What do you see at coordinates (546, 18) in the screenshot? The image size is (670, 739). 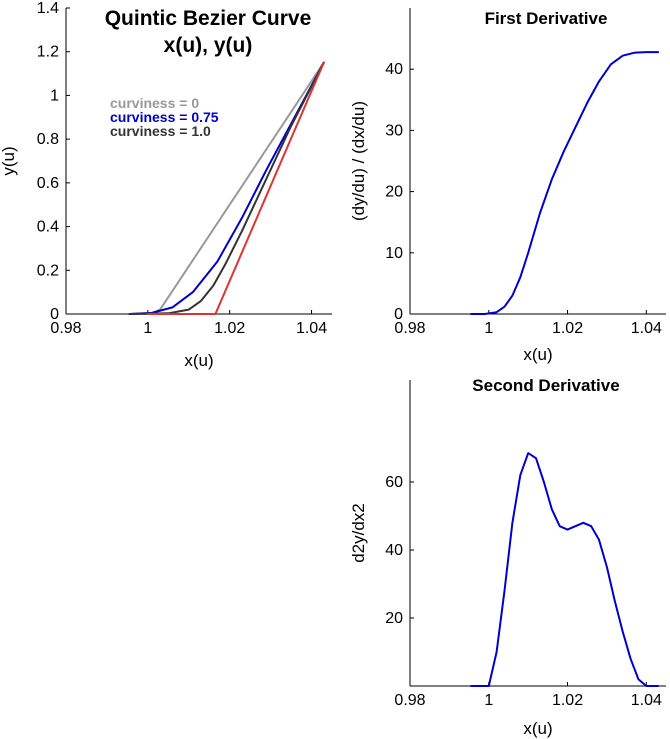 I see `chart-title: First Derivative` at bounding box center [546, 18].